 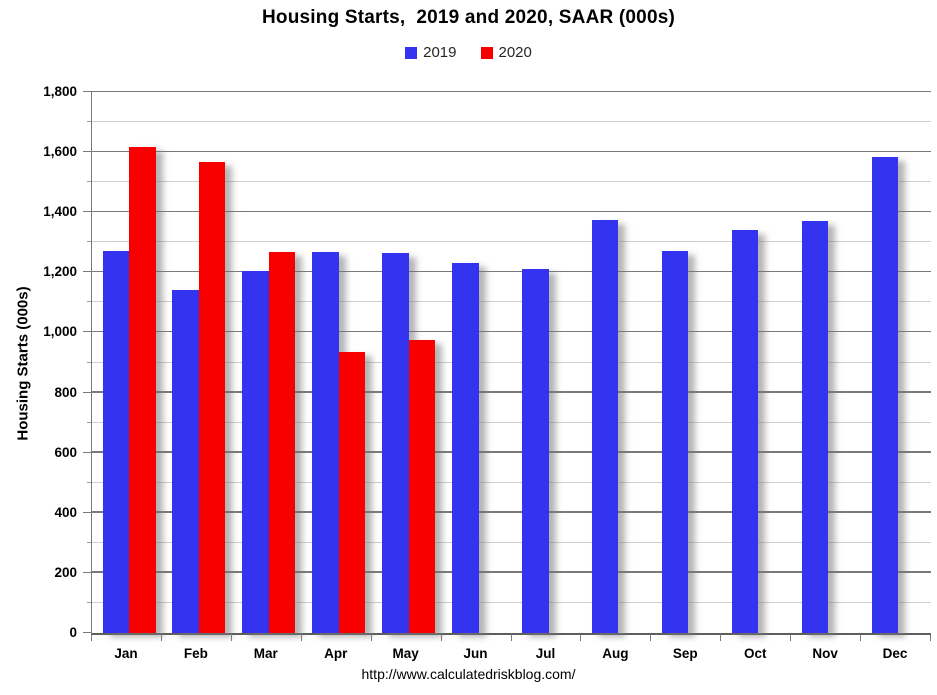 I want to click on bar-2020-jan, so click(x=142, y=390).